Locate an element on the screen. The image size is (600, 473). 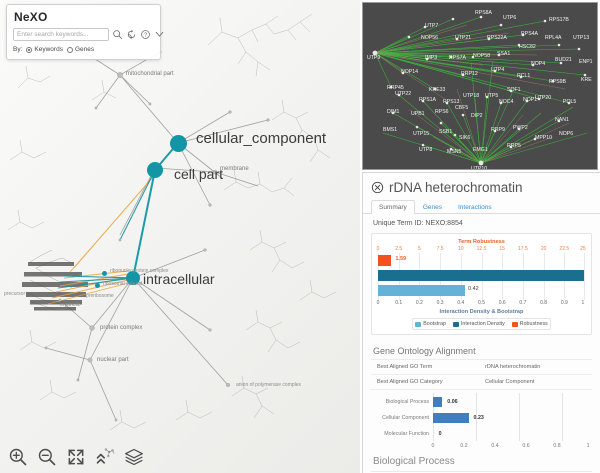
svg-text: MPP10 is located at coordinates (543, 138).